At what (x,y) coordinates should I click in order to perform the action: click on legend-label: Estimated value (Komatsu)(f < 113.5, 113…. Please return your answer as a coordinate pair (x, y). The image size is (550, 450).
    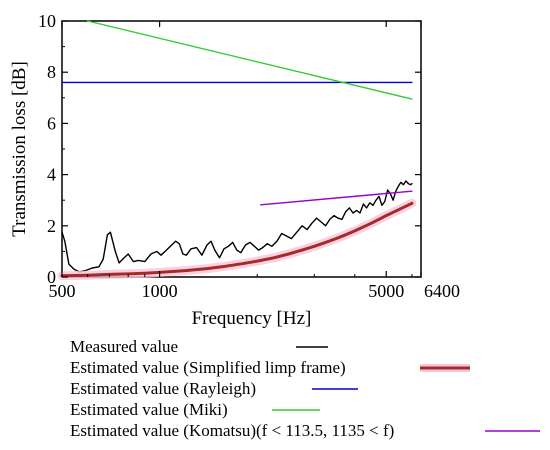
    Looking at the image, I should click on (232, 430).